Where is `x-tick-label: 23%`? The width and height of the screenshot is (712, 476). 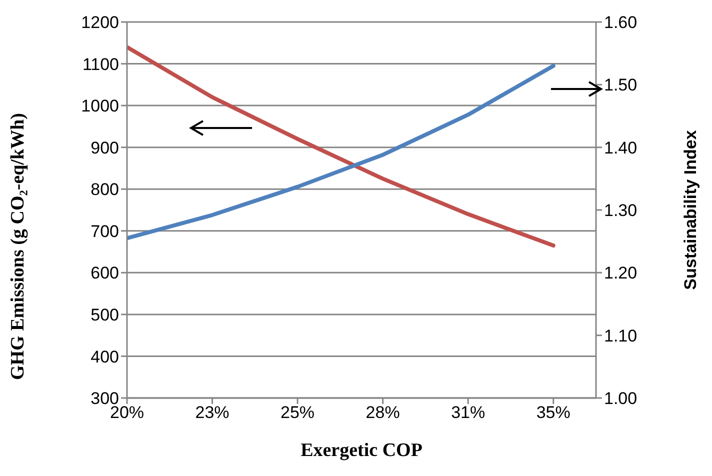
x-tick-label: 23% is located at coordinates (212, 412).